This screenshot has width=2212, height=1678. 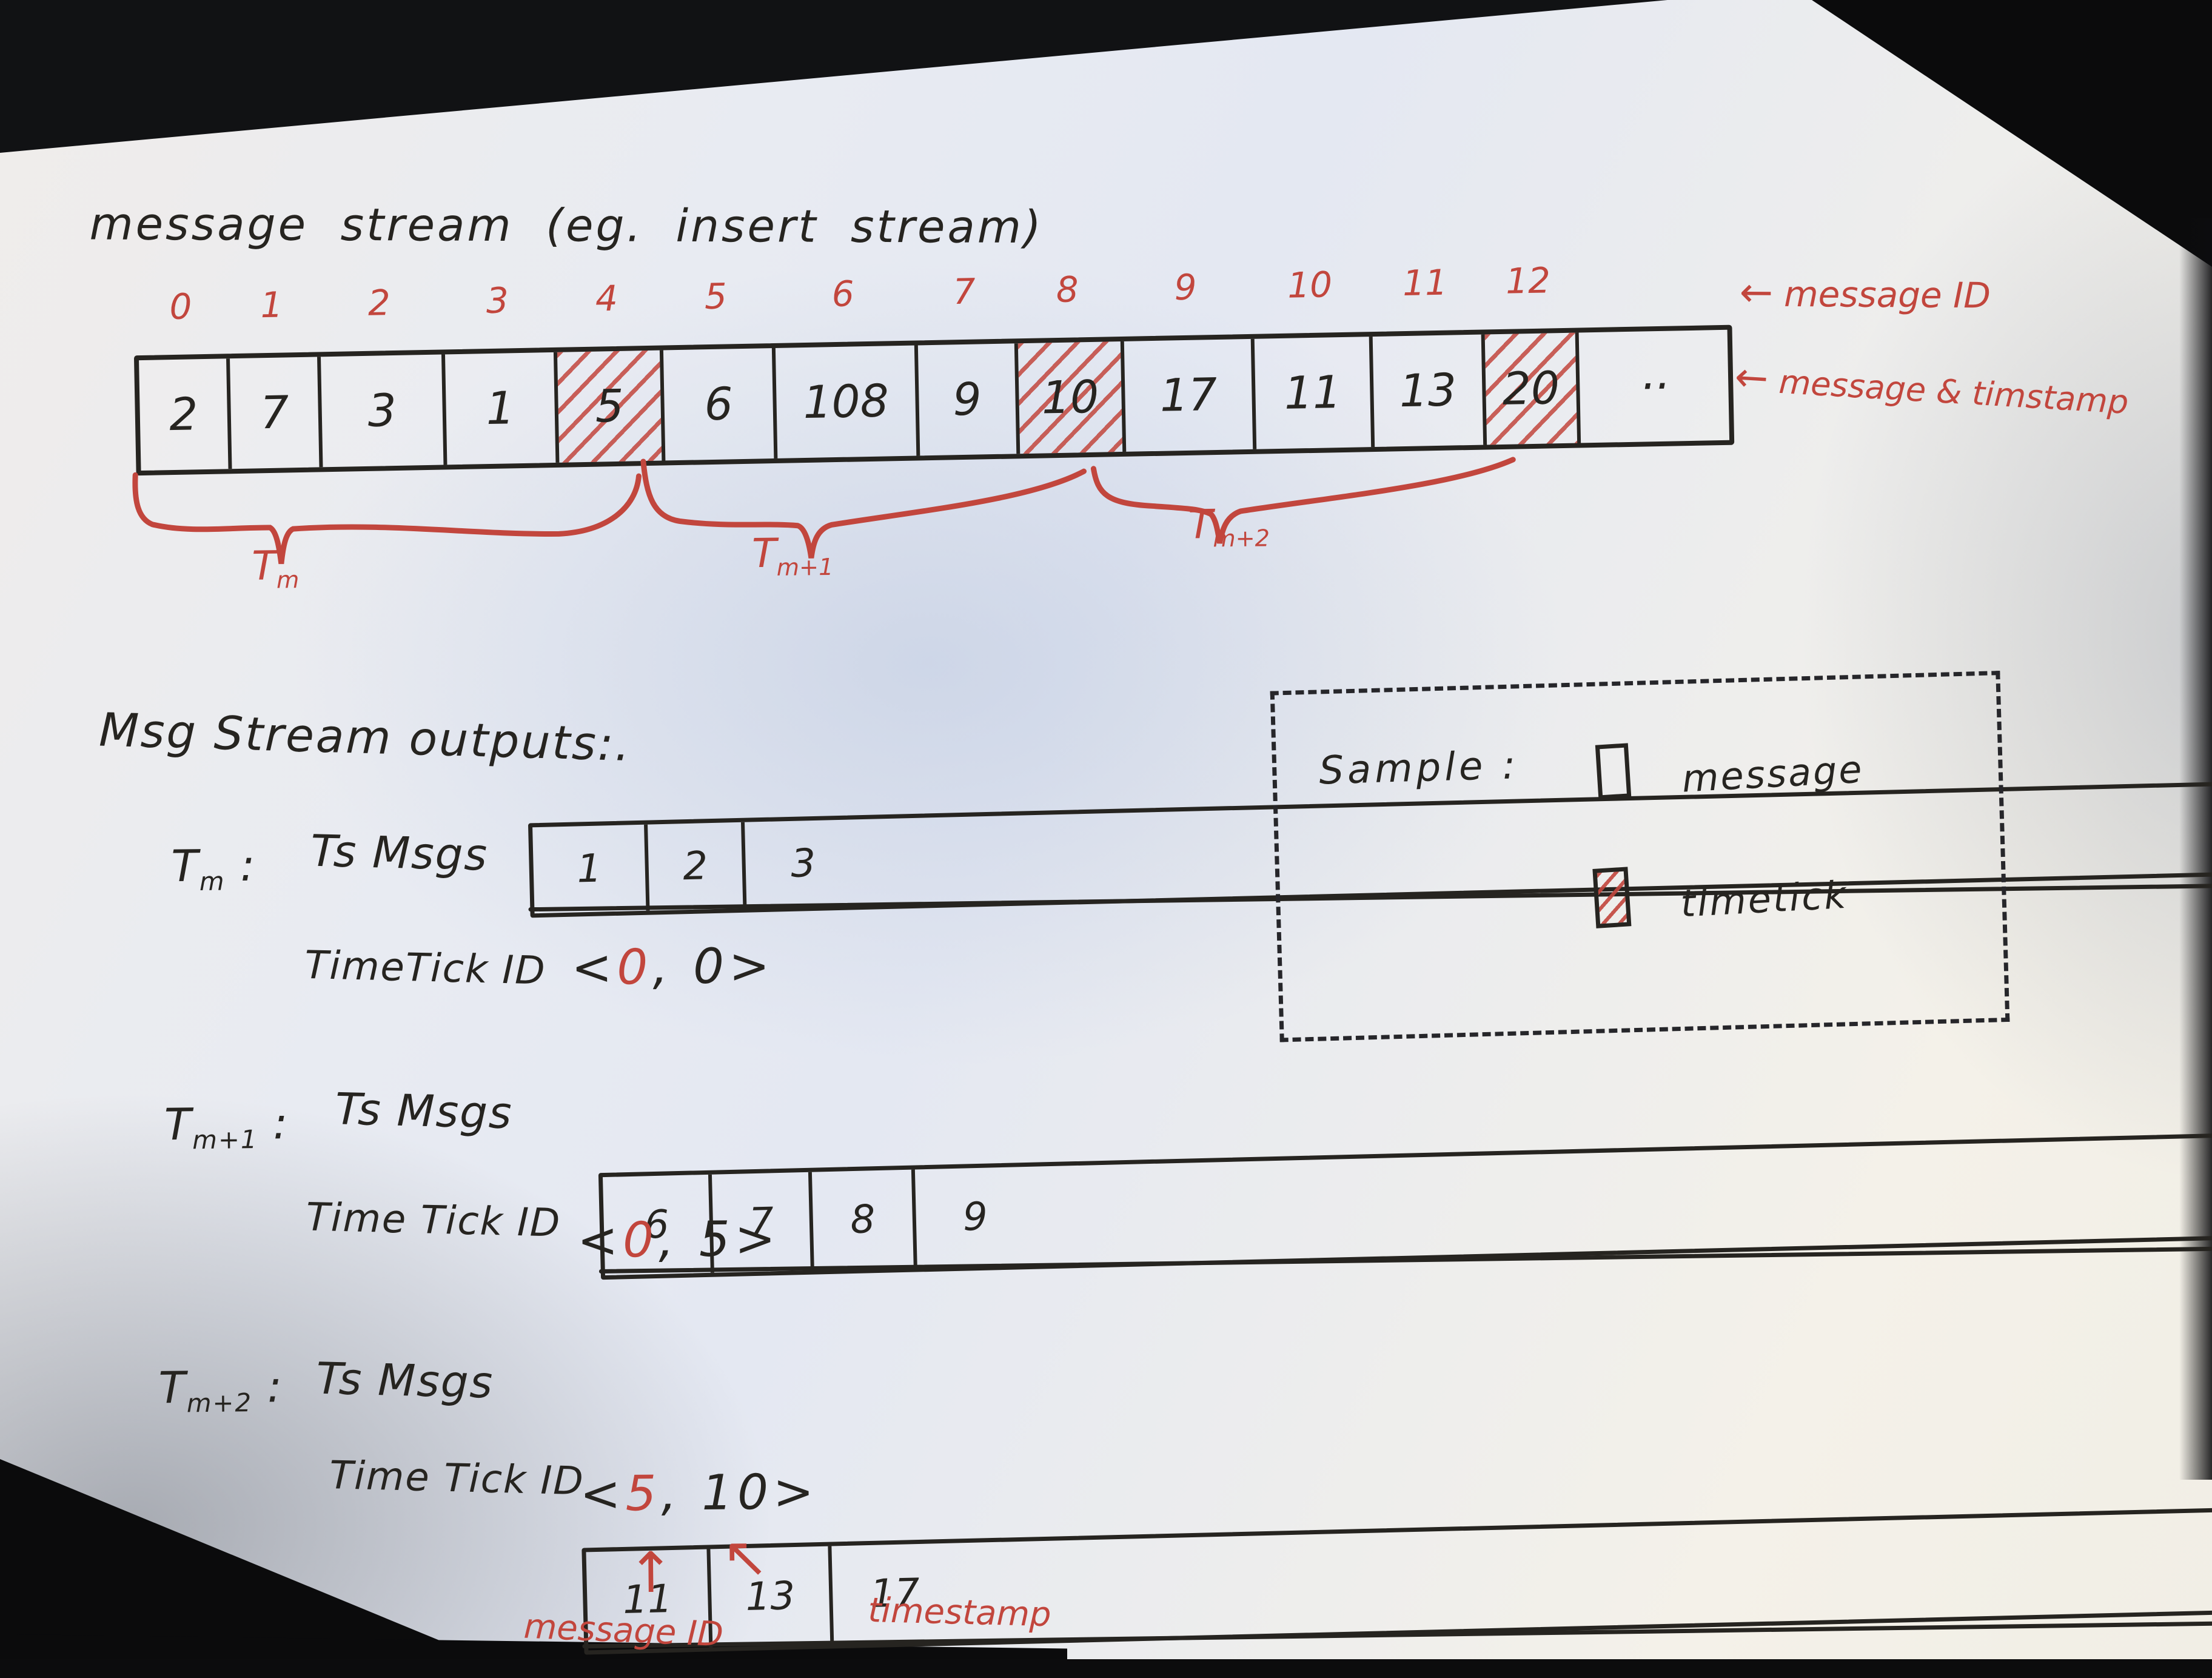 What do you see at coordinates (384, 411) in the screenshot?
I see `stream-cell: 3` at bounding box center [384, 411].